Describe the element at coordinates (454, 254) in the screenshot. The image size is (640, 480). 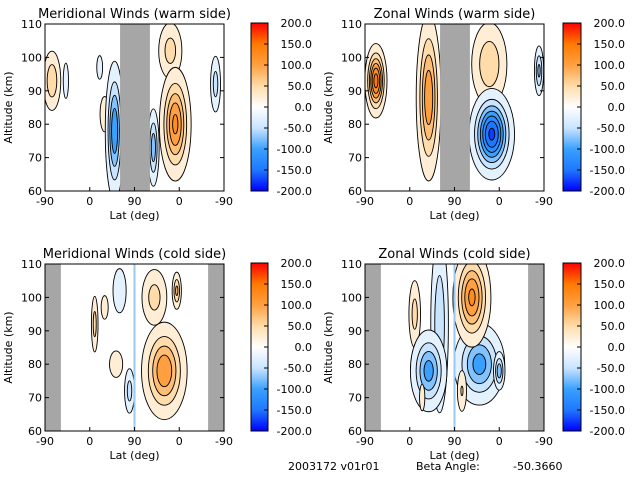
I see `panel-title: Zonal Winds (cold side)` at that location.